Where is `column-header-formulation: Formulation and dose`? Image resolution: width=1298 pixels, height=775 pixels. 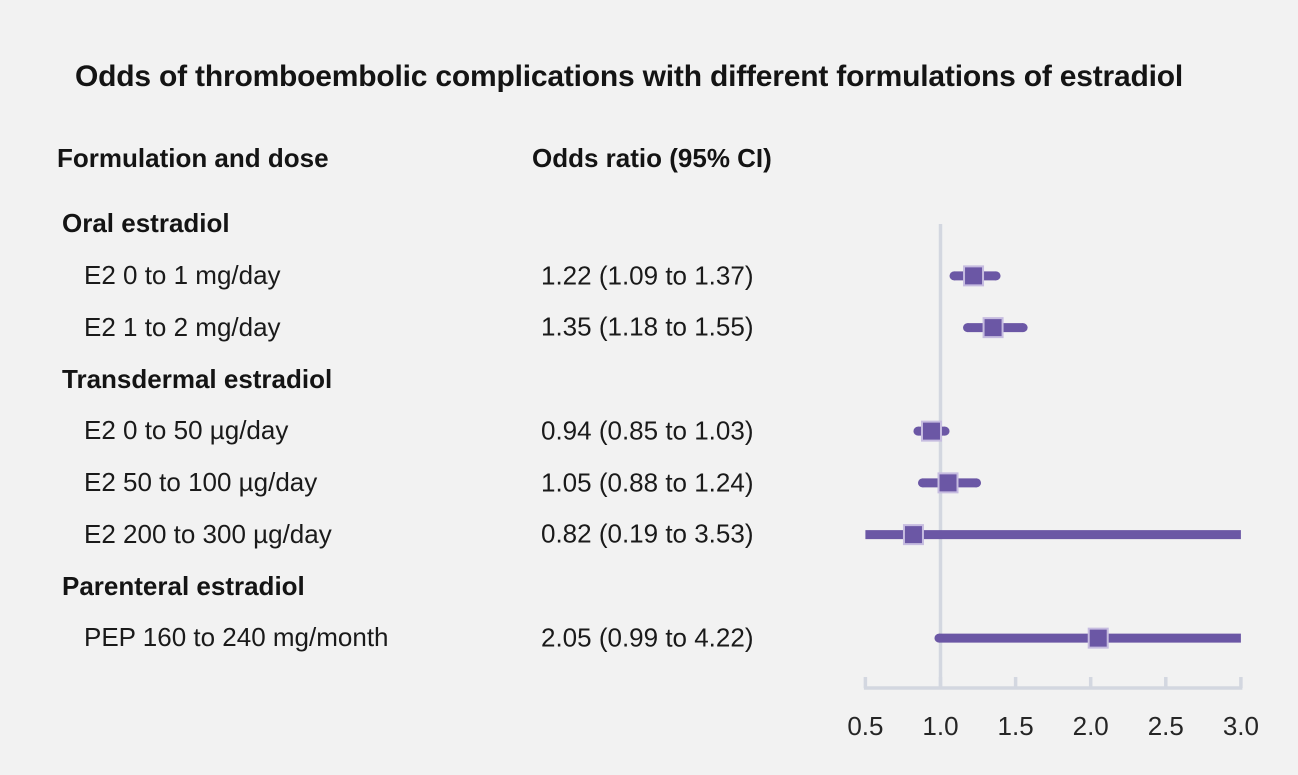 column-header-formulation: Formulation and dose is located at coordinates (193, 158).